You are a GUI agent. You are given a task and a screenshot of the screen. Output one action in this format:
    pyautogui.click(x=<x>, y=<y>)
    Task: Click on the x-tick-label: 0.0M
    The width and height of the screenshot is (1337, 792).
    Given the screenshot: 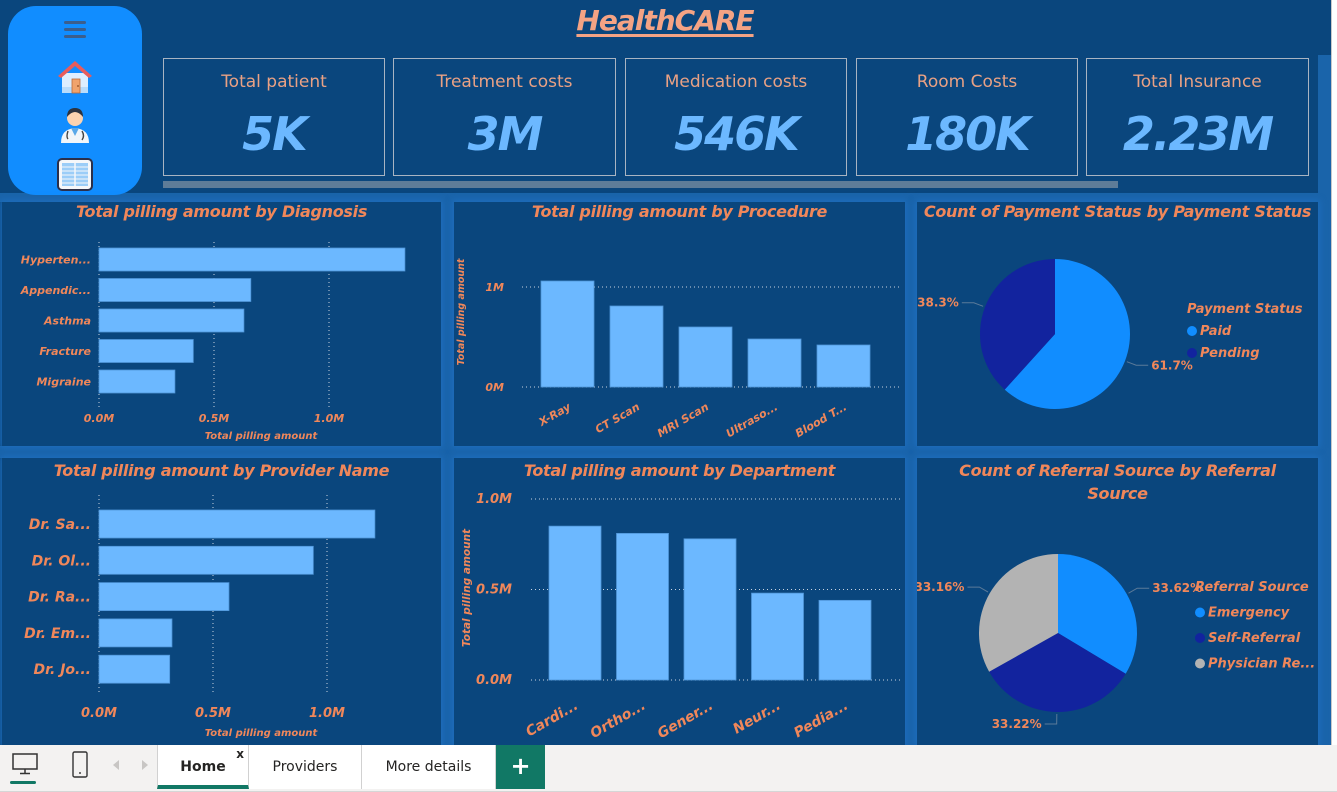 What is the action you would take?
    pyautogui.click(x=99, y=713)
    